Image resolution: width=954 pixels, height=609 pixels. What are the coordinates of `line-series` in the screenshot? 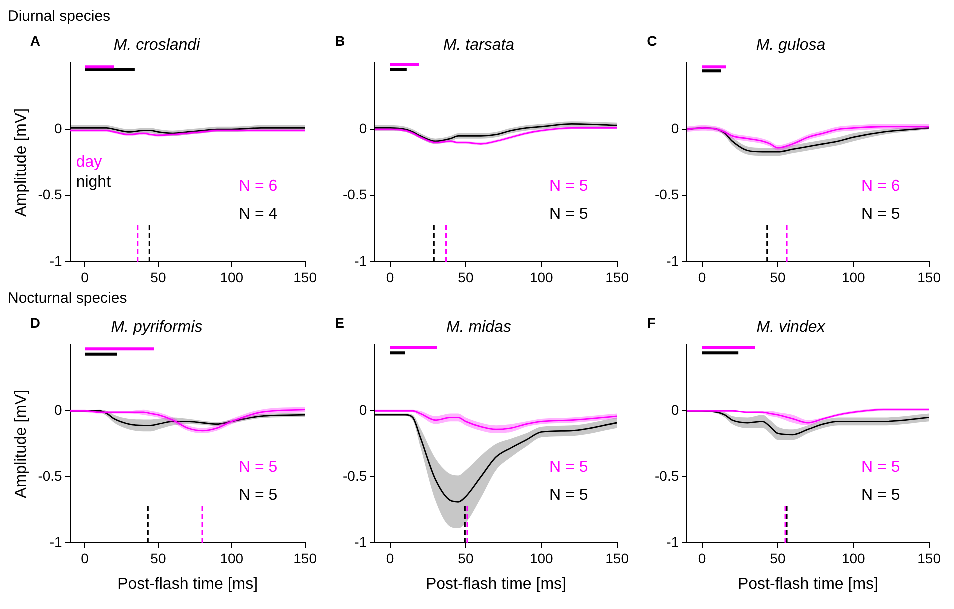 It's located at (496, 420).